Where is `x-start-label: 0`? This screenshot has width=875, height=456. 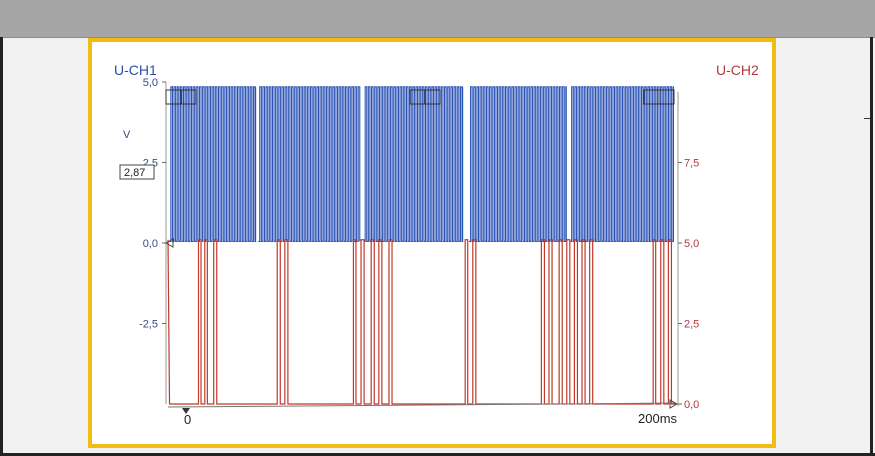
x-start-label: 0 is located at coordinates (187, 419).